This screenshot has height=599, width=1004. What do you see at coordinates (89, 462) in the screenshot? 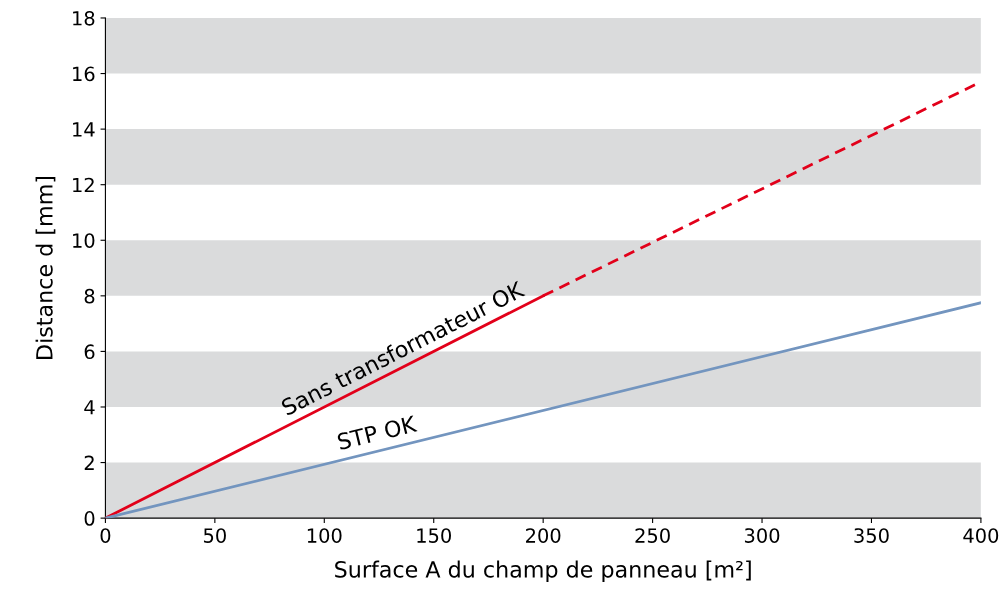
I see `y-tick-label: 2` at bounding box center [89, 462].